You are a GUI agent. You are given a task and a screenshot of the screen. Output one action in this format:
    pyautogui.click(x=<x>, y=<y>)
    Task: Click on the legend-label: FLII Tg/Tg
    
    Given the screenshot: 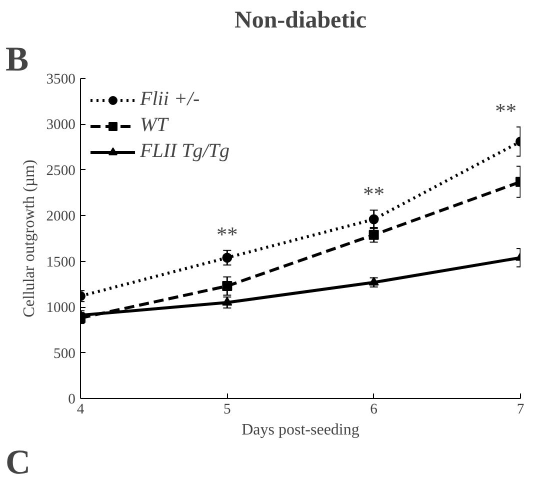 What is the action you would take?
    pyautogui.click(x=185, y=151)
    